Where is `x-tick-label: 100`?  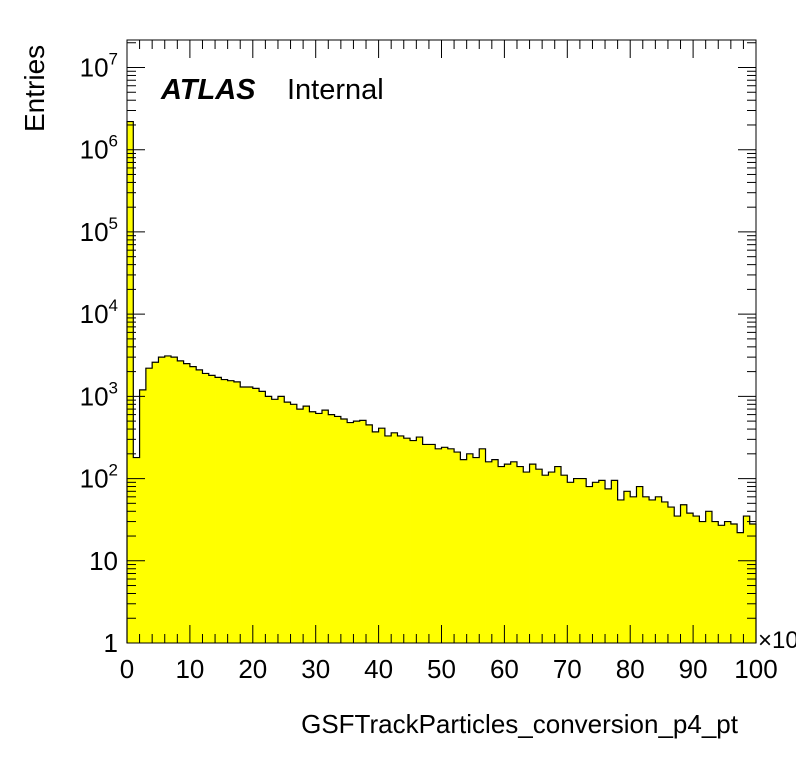 x-tick-label: 100 is located at coordinates (755, 669).